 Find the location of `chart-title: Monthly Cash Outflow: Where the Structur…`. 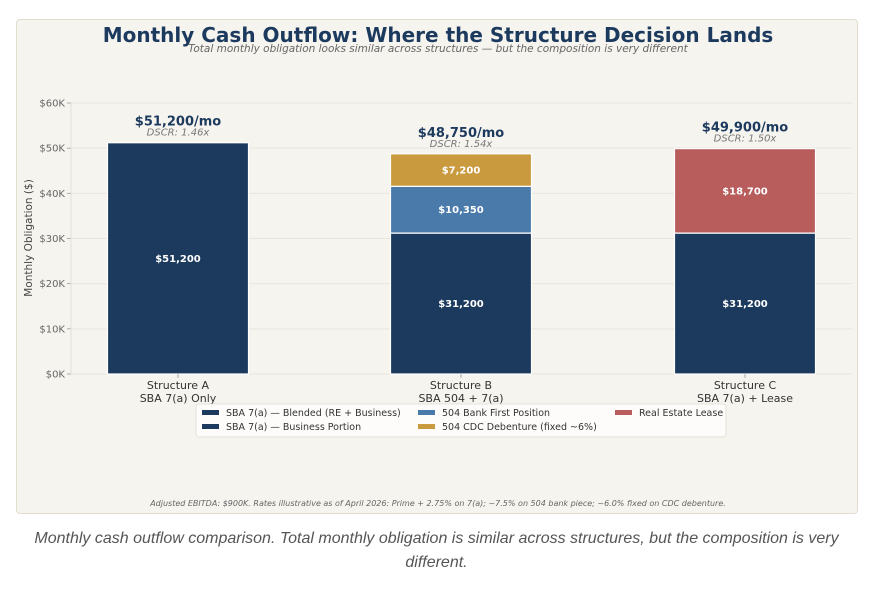

chart-title: Monthly Cash Outflow: Where the Structur… is located at coordinates (438, 35).